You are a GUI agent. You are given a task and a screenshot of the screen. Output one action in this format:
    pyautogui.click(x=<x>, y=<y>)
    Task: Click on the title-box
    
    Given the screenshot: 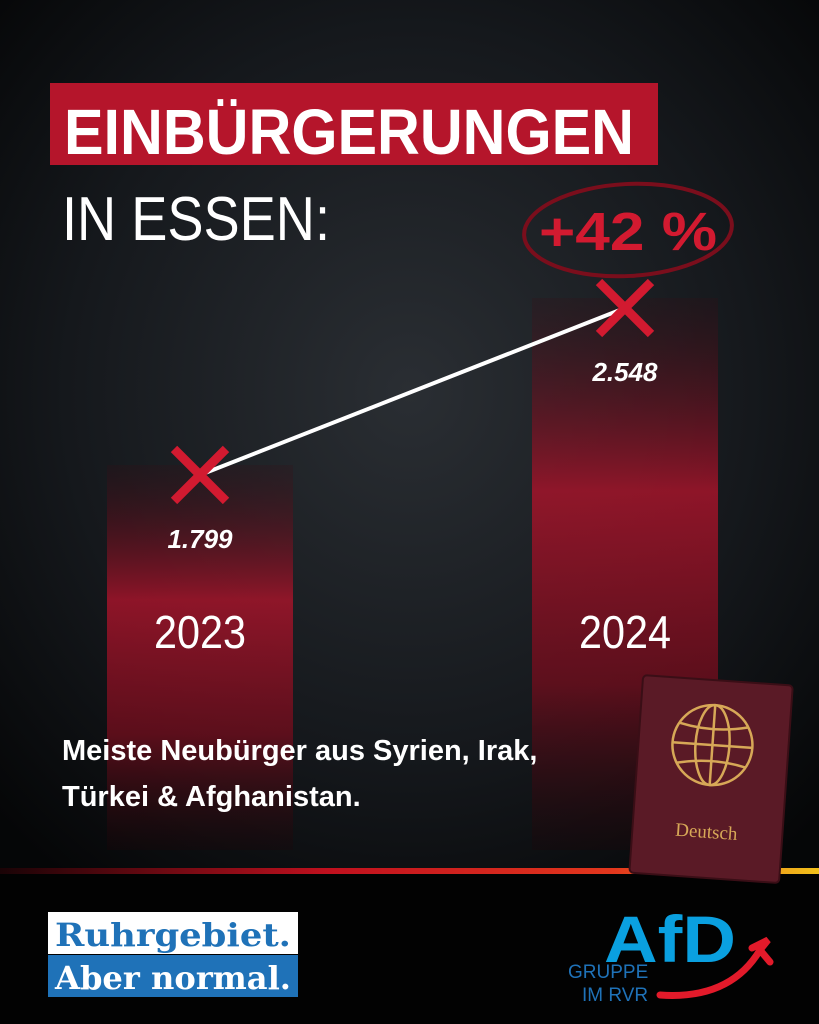 What is the action you would take?
    pyautogui.click(x=354, y=124)
    